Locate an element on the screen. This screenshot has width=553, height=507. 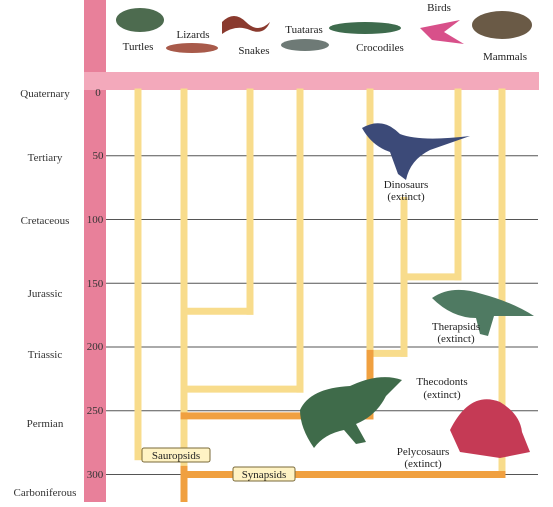
mammal-image is located at coordinates (502, 25).